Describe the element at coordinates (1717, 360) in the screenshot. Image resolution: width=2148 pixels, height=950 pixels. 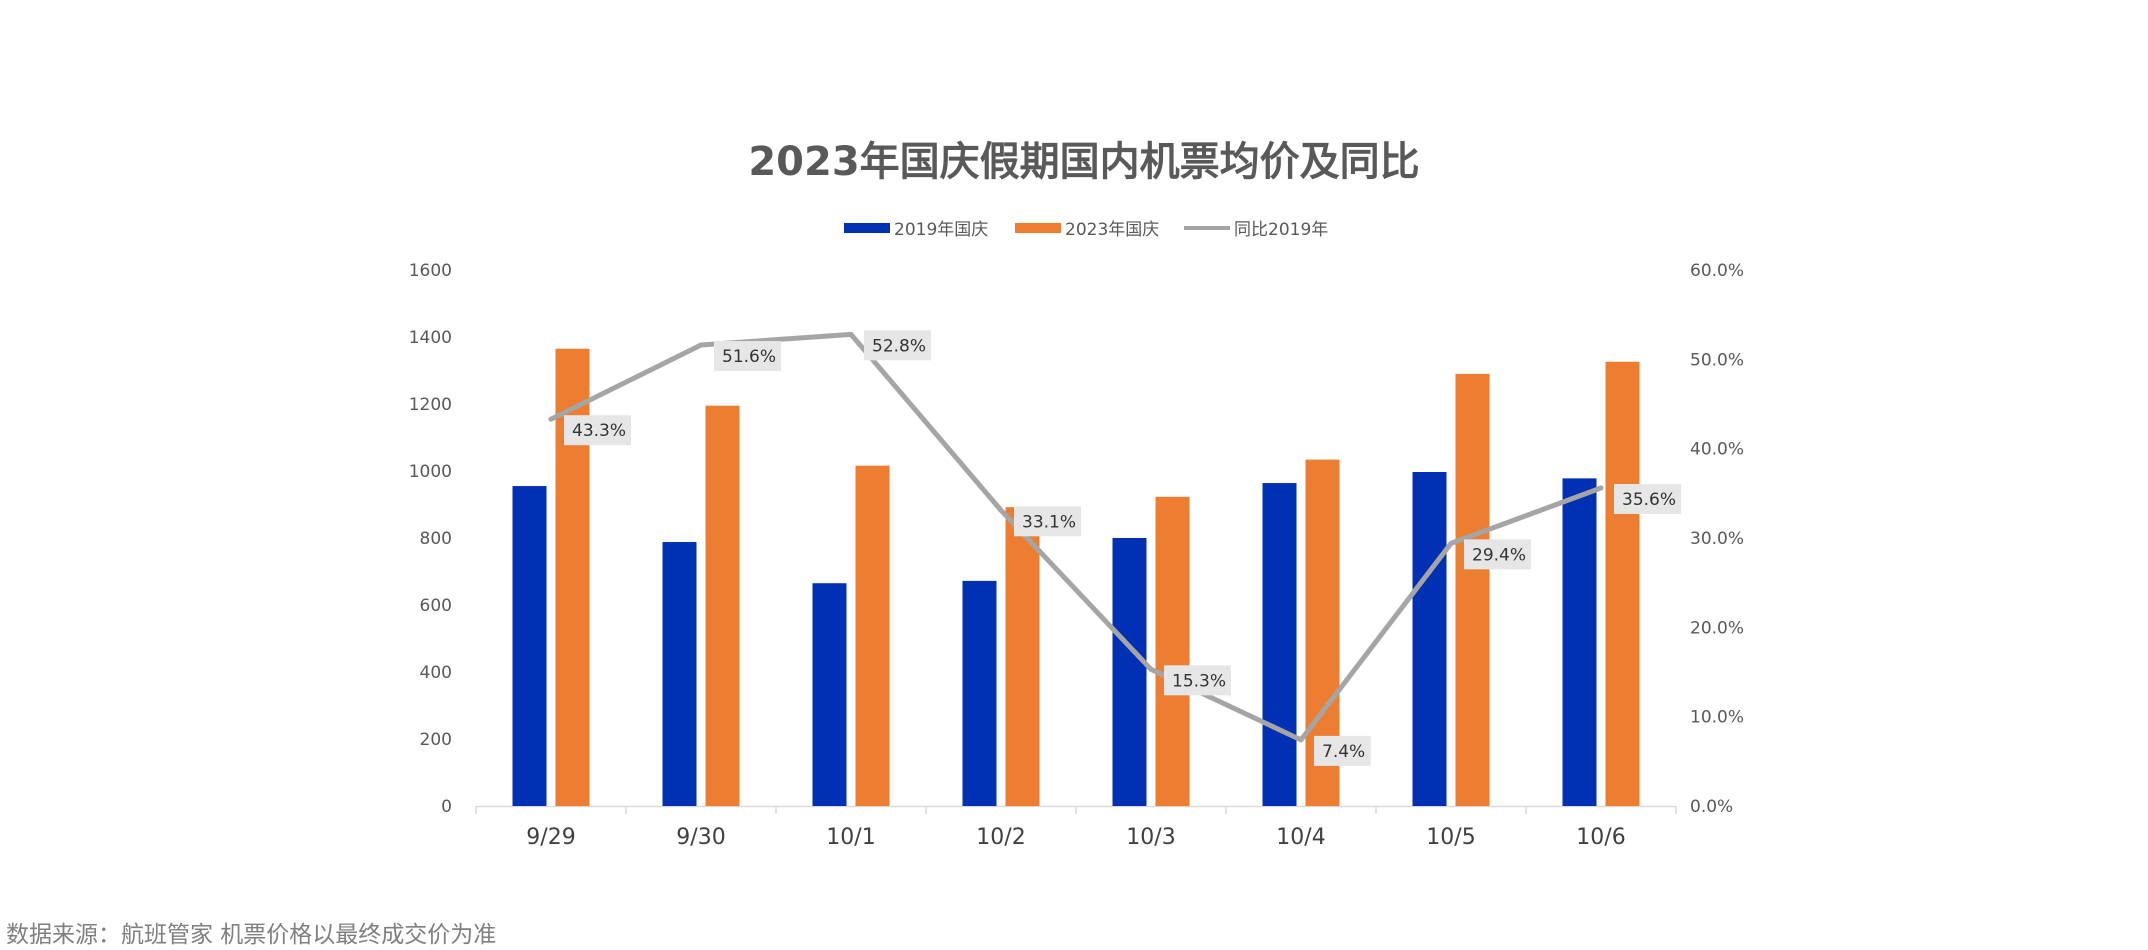
I see `y-right-tick-label: 50.0%` at that location.